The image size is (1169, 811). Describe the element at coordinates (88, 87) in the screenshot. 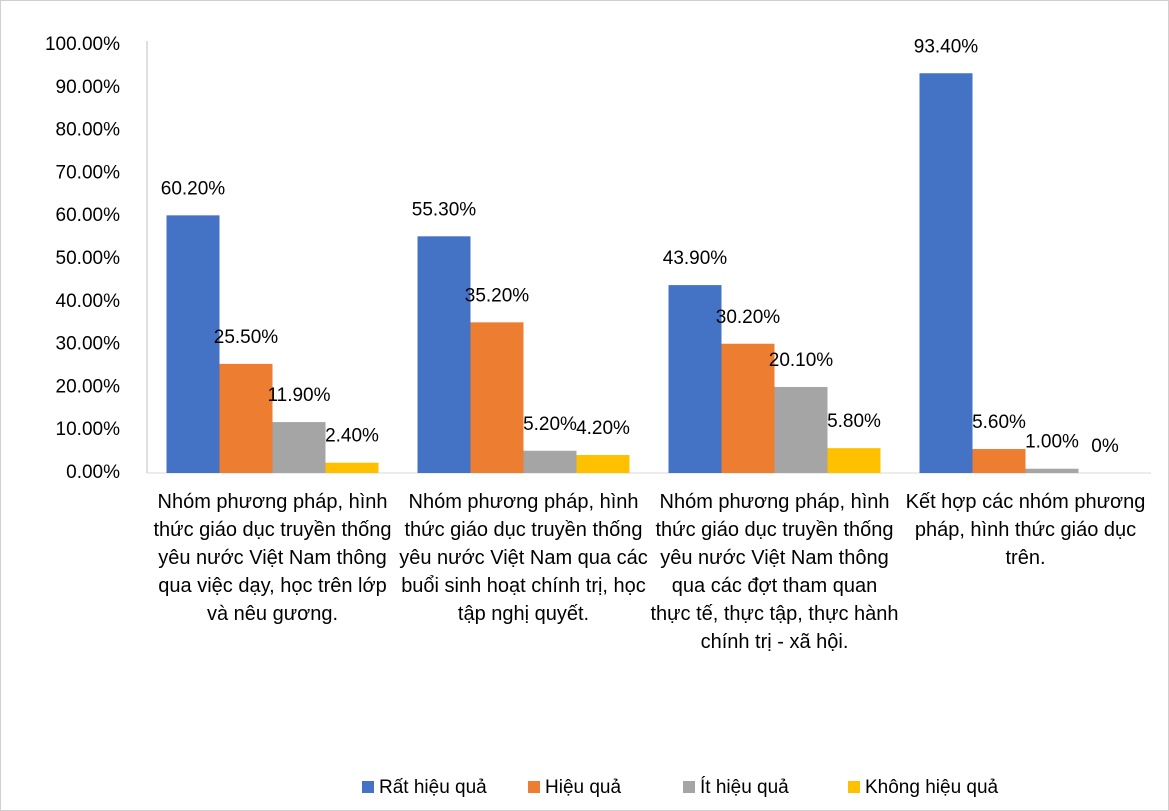

I see `y-tick-label: 90.00%` at that location.